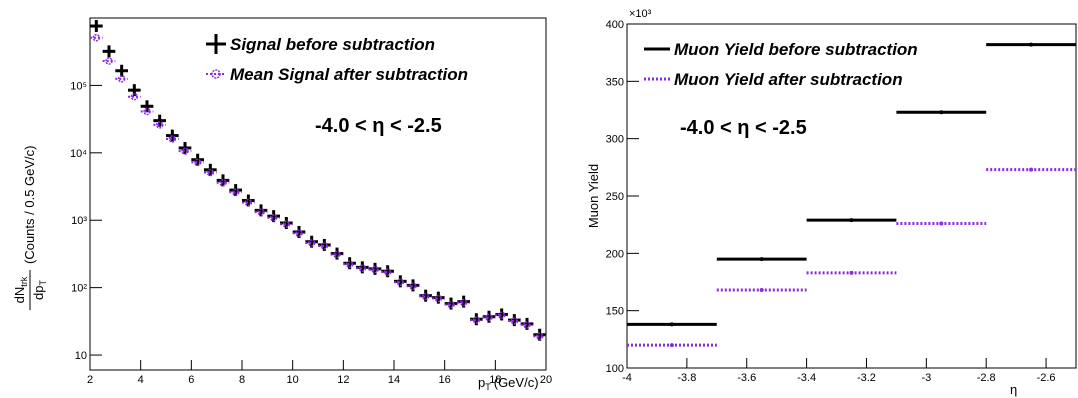 This screenshot has width=1078, height=398. I want to click on y-tick-label: 10⁵, so click(78, 86).